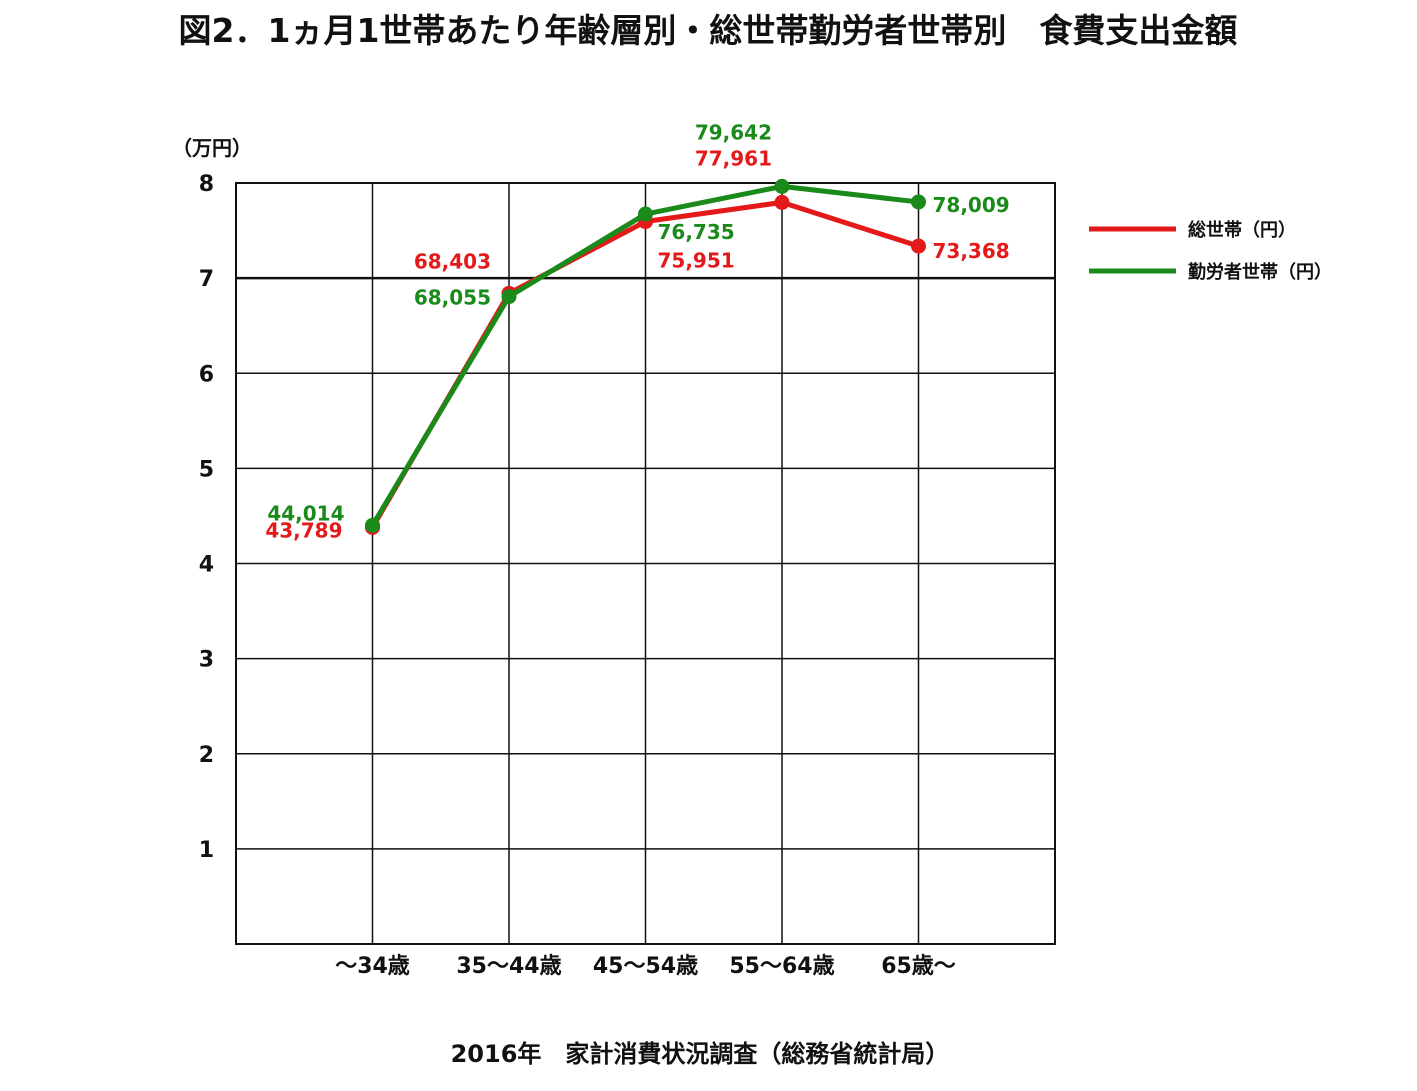 This screenshot has width=1417, height=1091. I want to click on x-tick-label-4: 65歳～, so click(918, 966).